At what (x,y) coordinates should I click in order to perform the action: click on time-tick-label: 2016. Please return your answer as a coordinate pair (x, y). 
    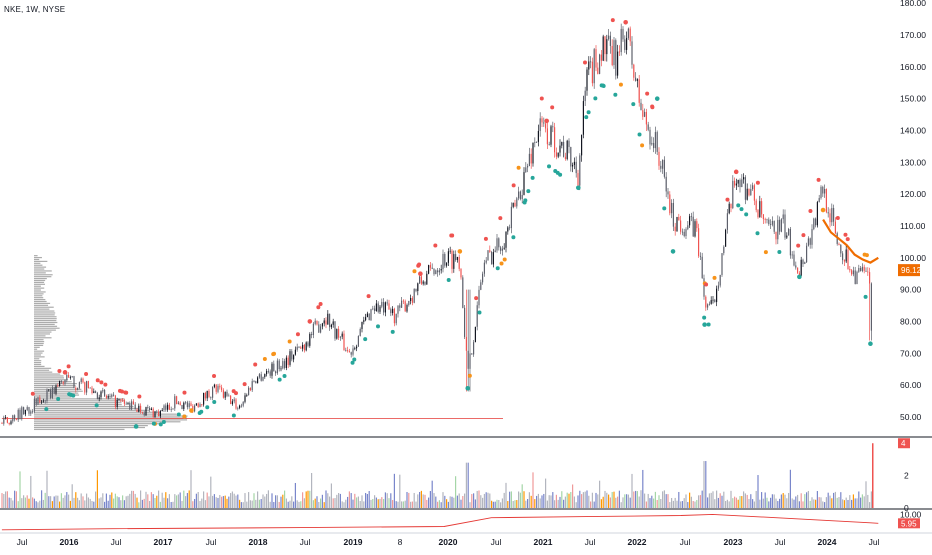
    Looking at the image, I should click on (69, 542).